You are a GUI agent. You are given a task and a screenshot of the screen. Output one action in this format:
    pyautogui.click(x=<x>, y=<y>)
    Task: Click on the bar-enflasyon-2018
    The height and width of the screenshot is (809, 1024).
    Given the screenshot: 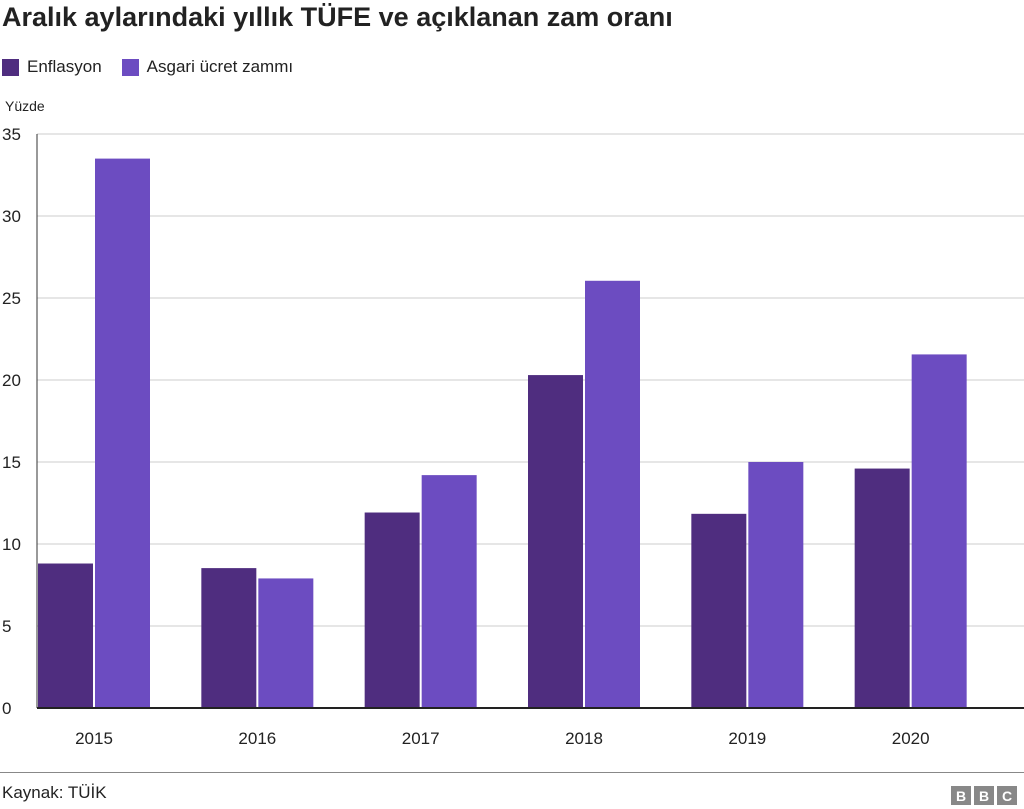 What is the action you would take?
    pyautogui.click(x=555, y=541)
    